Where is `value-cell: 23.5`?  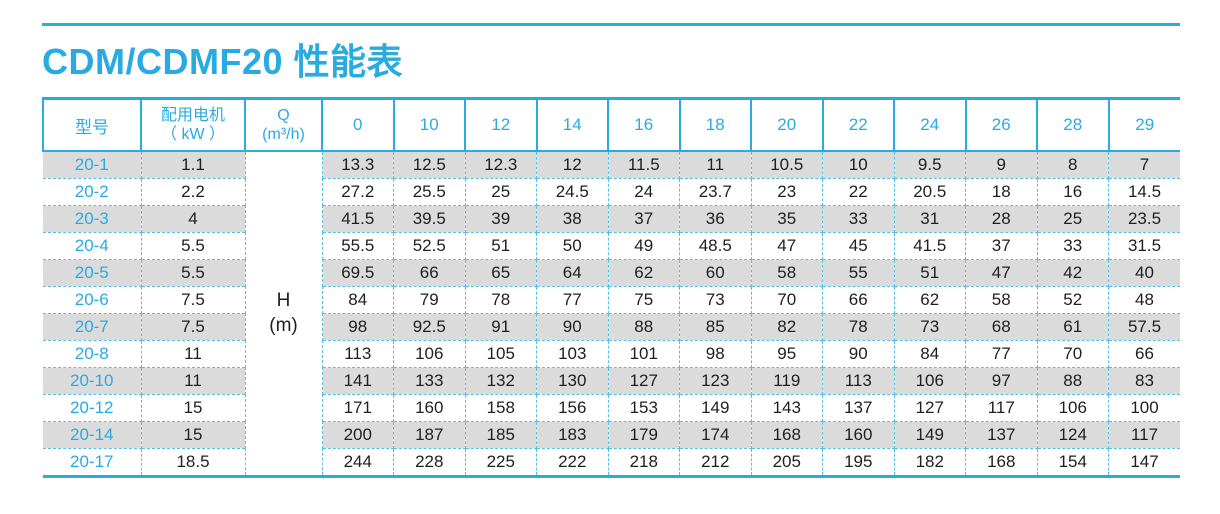
value-cell: 23.5 is located at coordinates (1144, 219).